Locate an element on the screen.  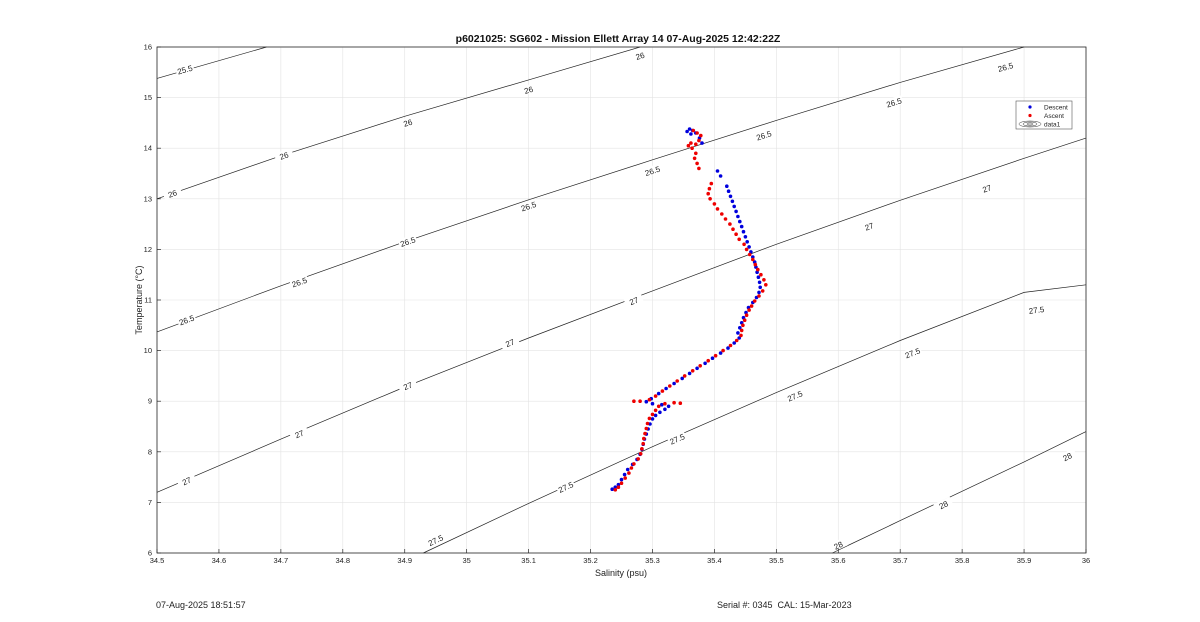
legend: Descent Ascent data1 is located at coordinates (1044, 115).